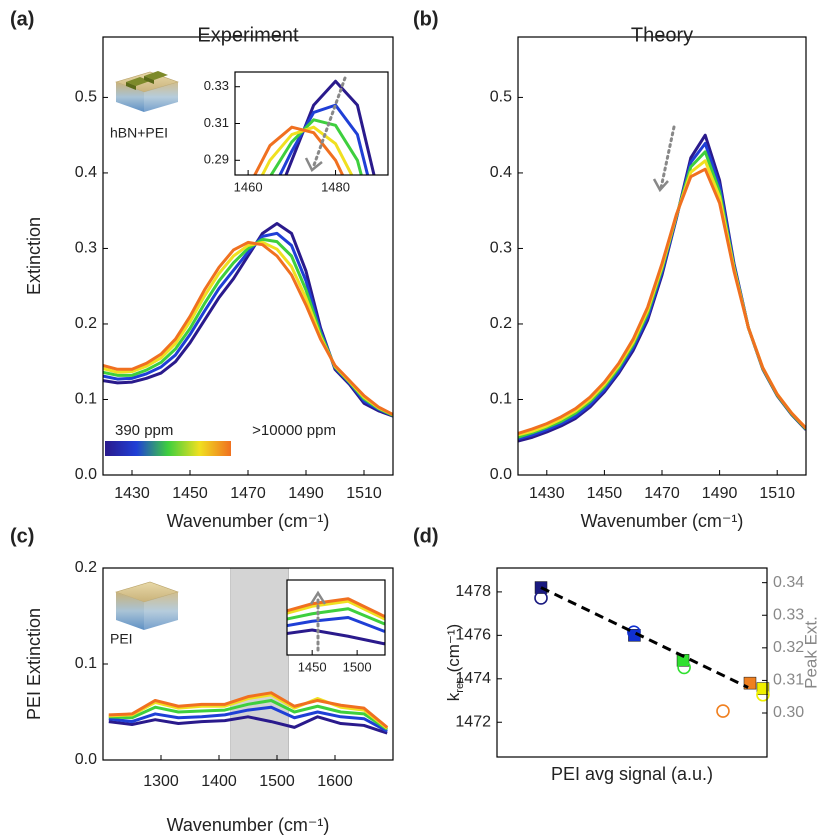  I want to click on arrow, so click(667, 157).